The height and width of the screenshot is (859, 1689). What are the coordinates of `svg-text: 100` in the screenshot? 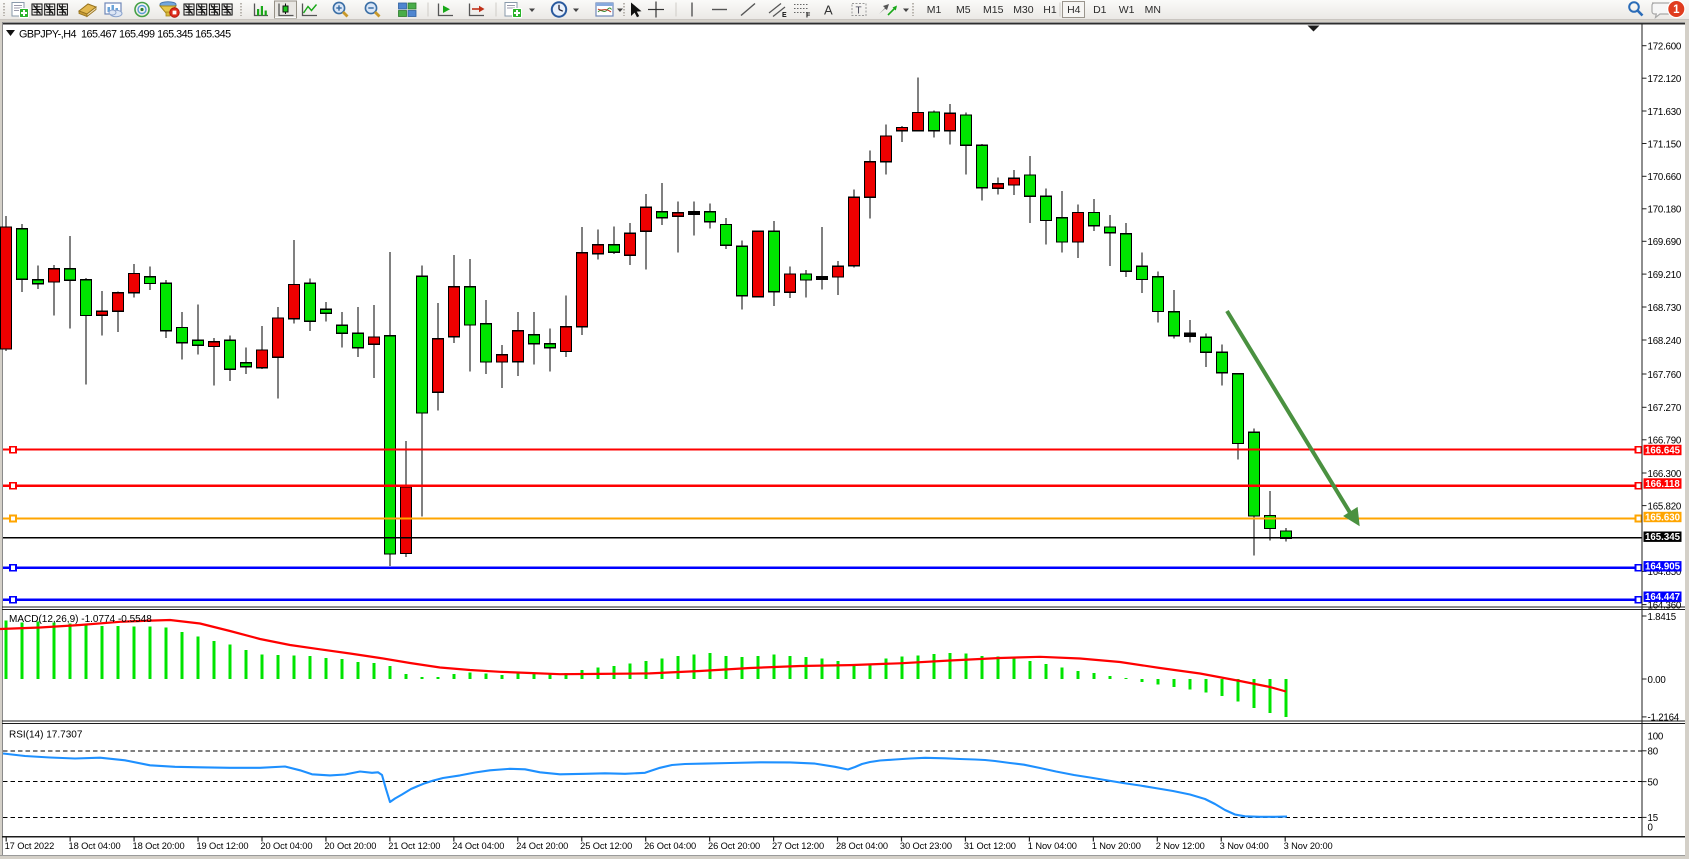 It's located at (1656, 737).